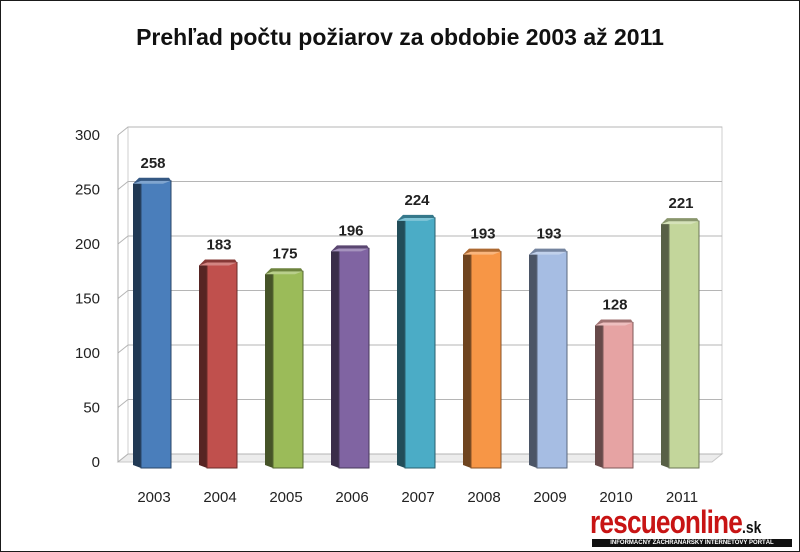  I want to click on x-tick-label: 2011, so click(682, 497).